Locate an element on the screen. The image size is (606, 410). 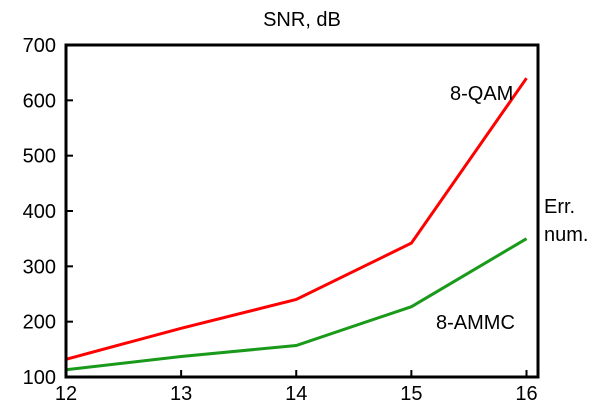
y-axis-label-line-2: num. is located at coordinates (566, 235).